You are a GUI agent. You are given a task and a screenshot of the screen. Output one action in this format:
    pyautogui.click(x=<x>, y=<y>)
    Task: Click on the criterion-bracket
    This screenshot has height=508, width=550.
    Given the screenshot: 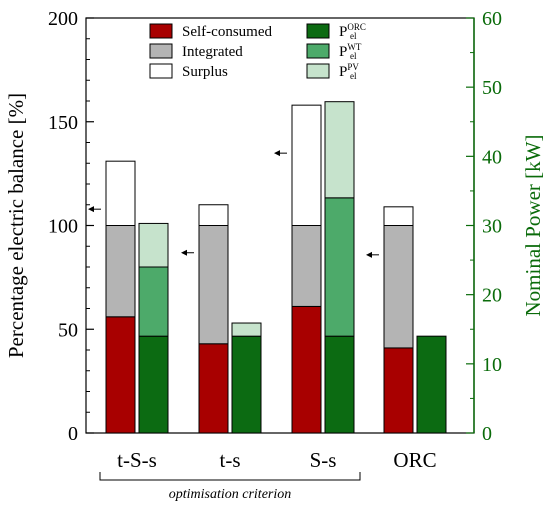 What is the action you would take?
    pyautogui.click(x=230, y=476)
    